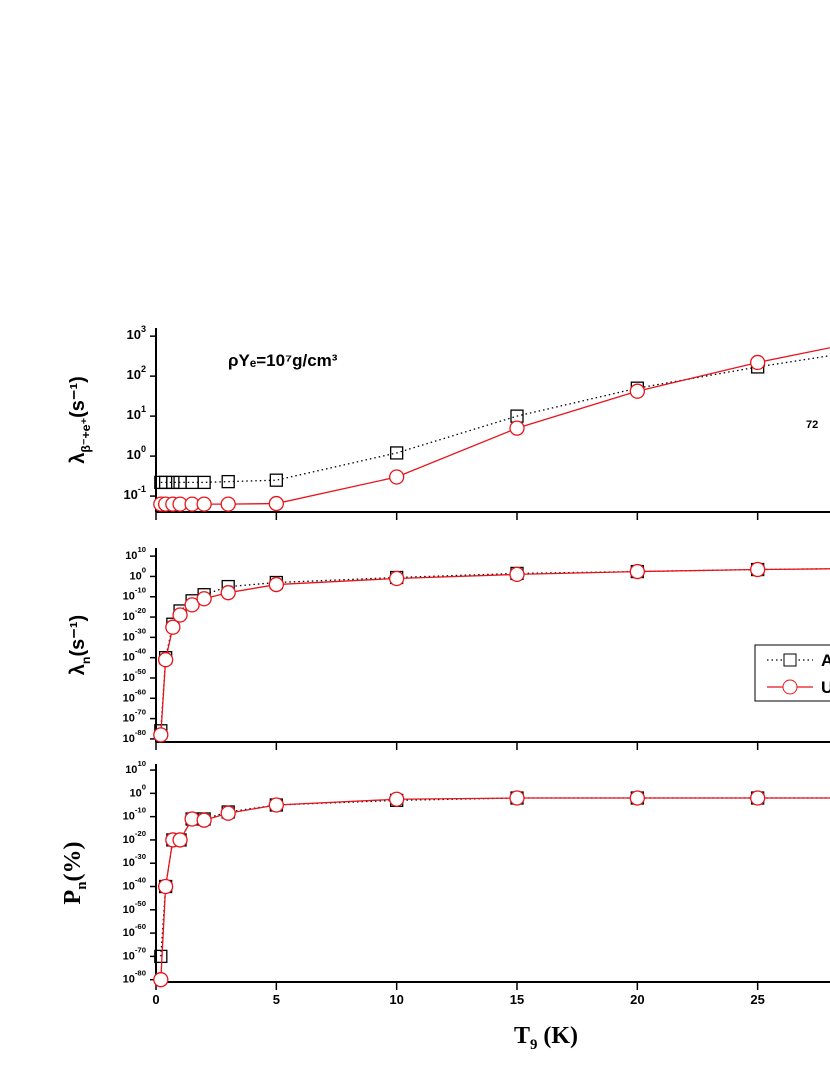  I want to click on annotation: 72, so click(812, 425).